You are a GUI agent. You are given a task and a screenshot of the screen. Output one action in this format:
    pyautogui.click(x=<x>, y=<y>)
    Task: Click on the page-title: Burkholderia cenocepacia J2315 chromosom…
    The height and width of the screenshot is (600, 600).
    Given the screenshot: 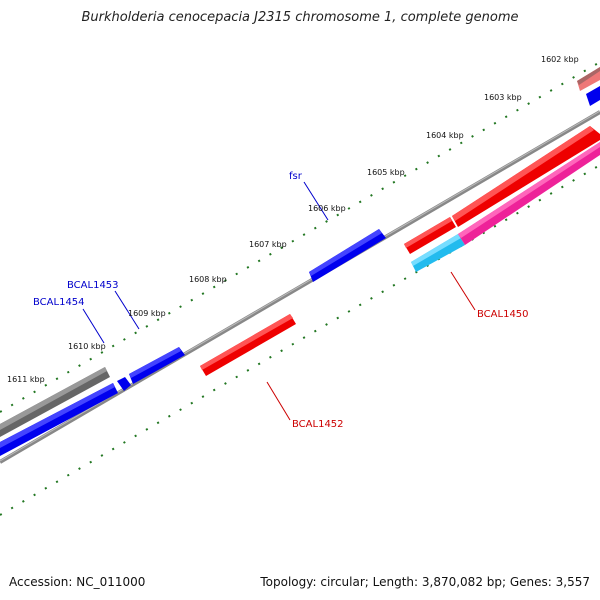 What is the action you would take?
    pyautogui.click(x=300, y=17)
    